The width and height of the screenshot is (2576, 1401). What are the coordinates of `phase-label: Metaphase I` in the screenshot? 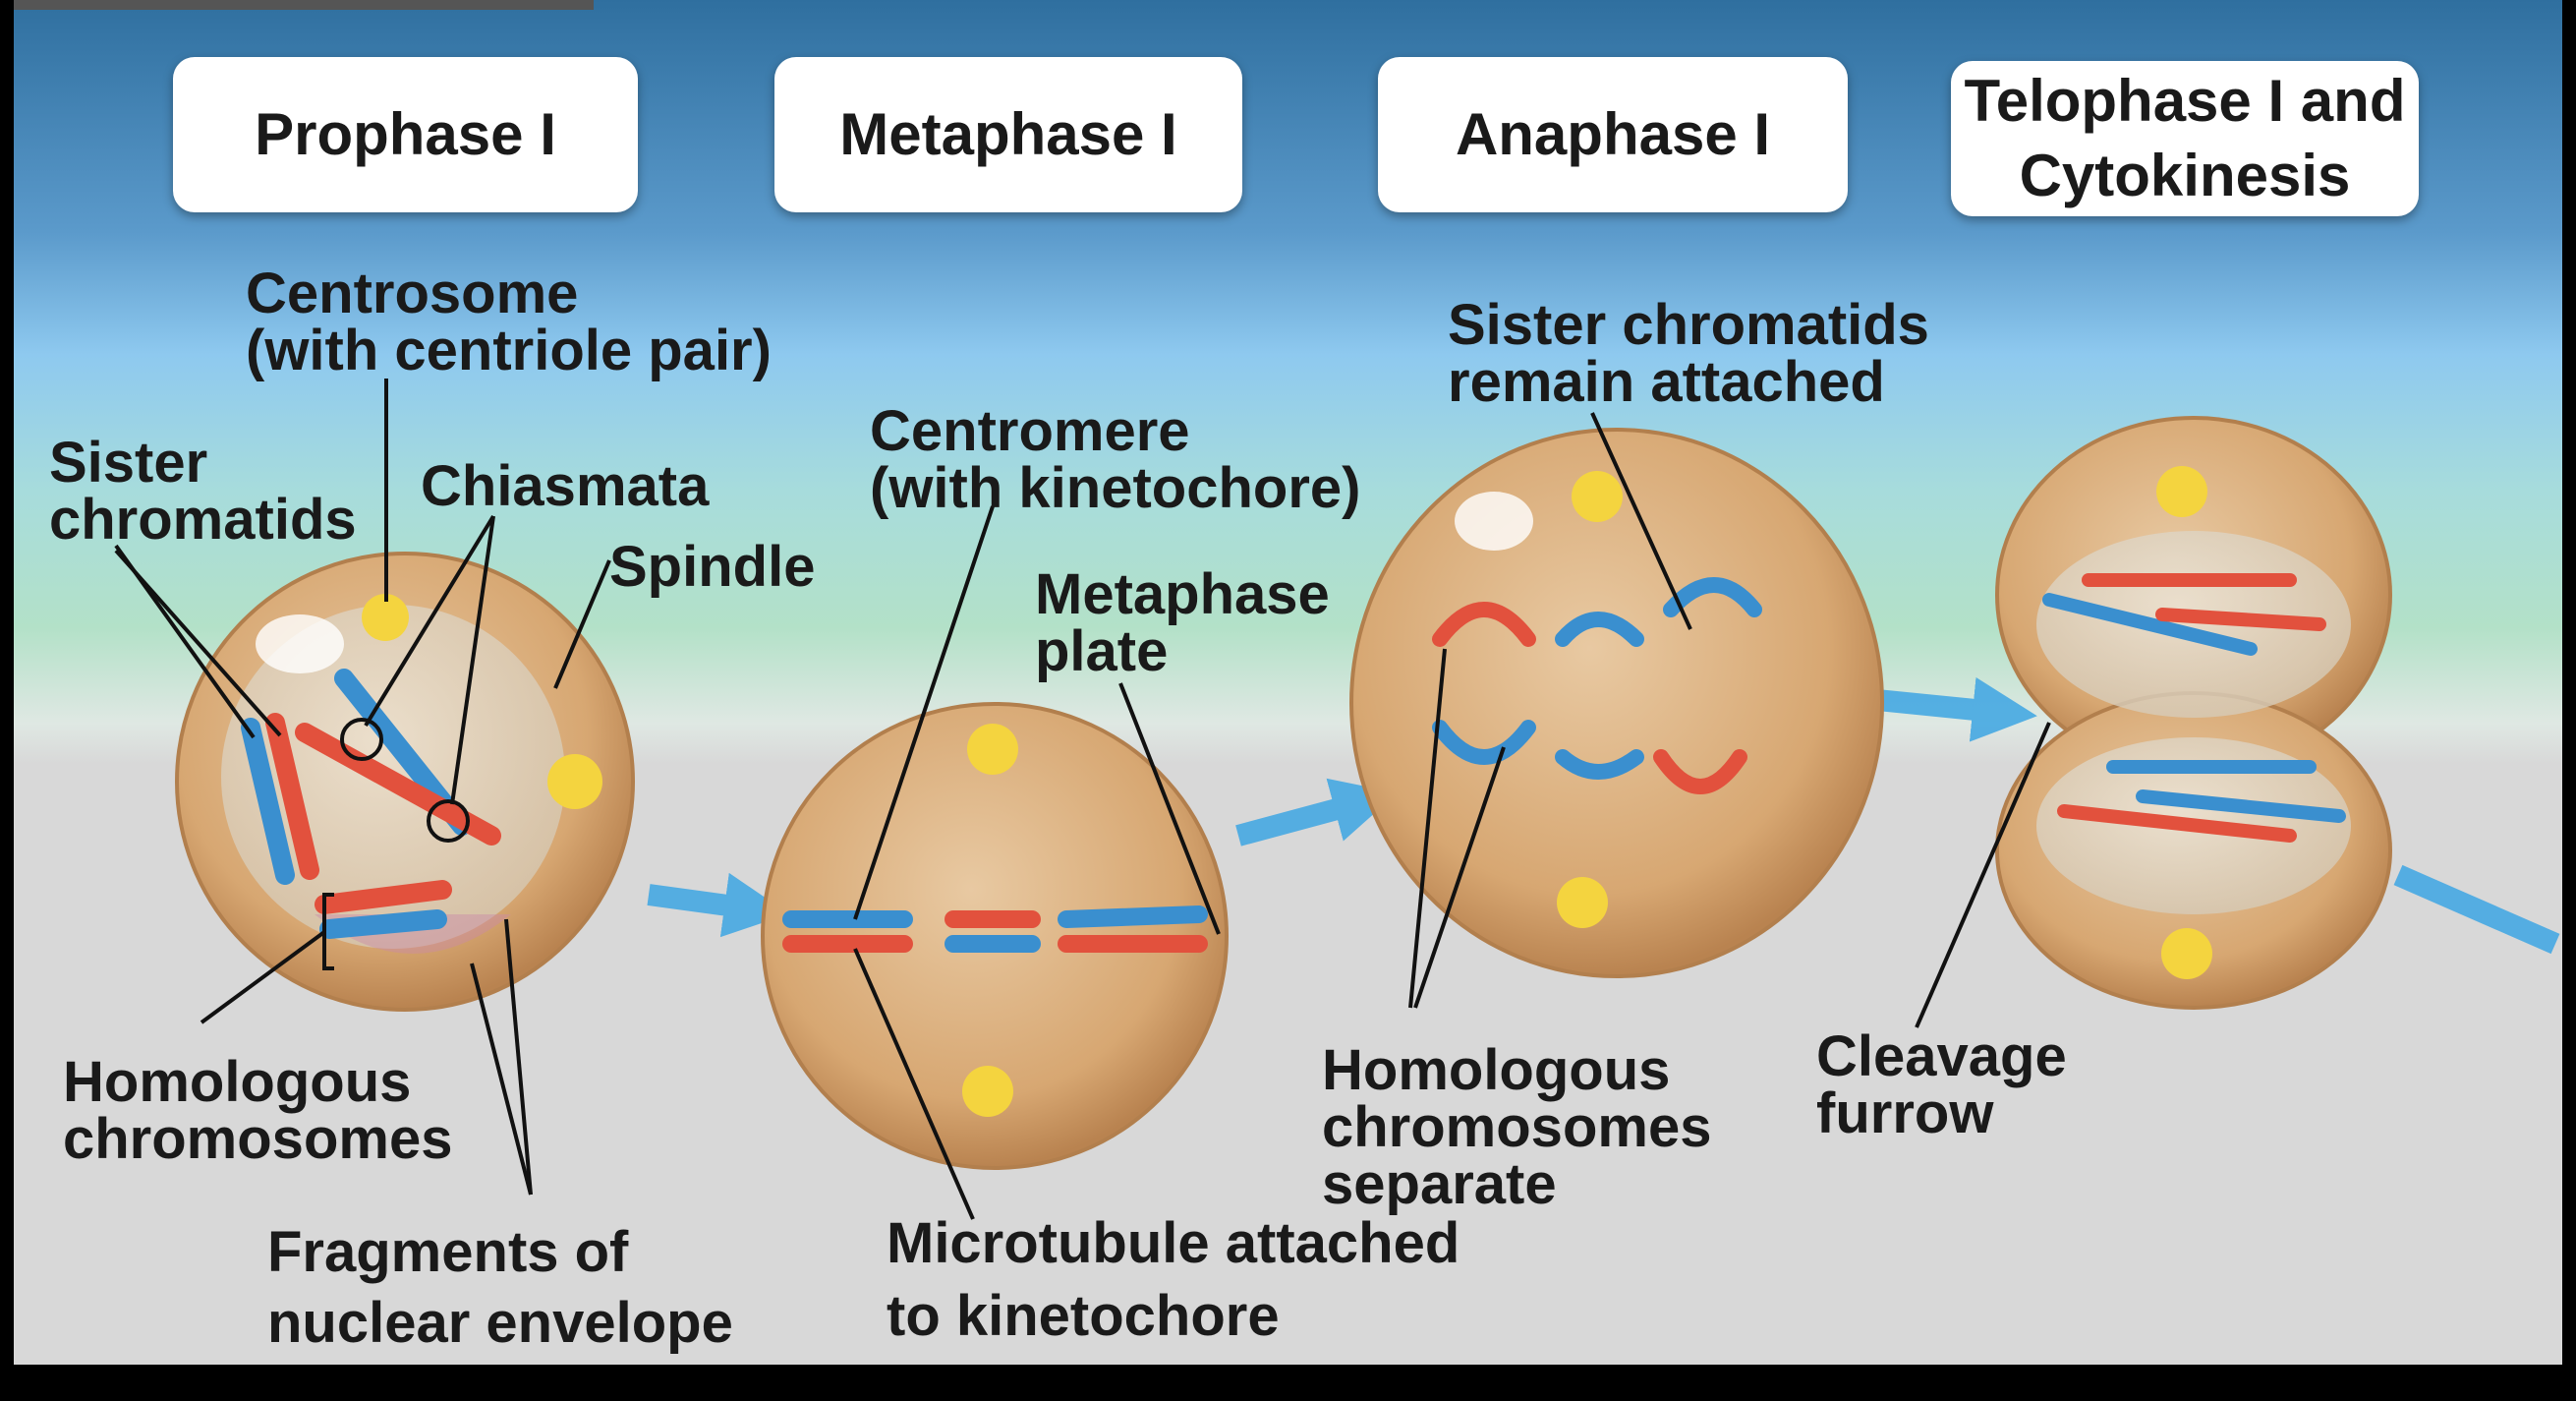 It's located at (1008, 134).